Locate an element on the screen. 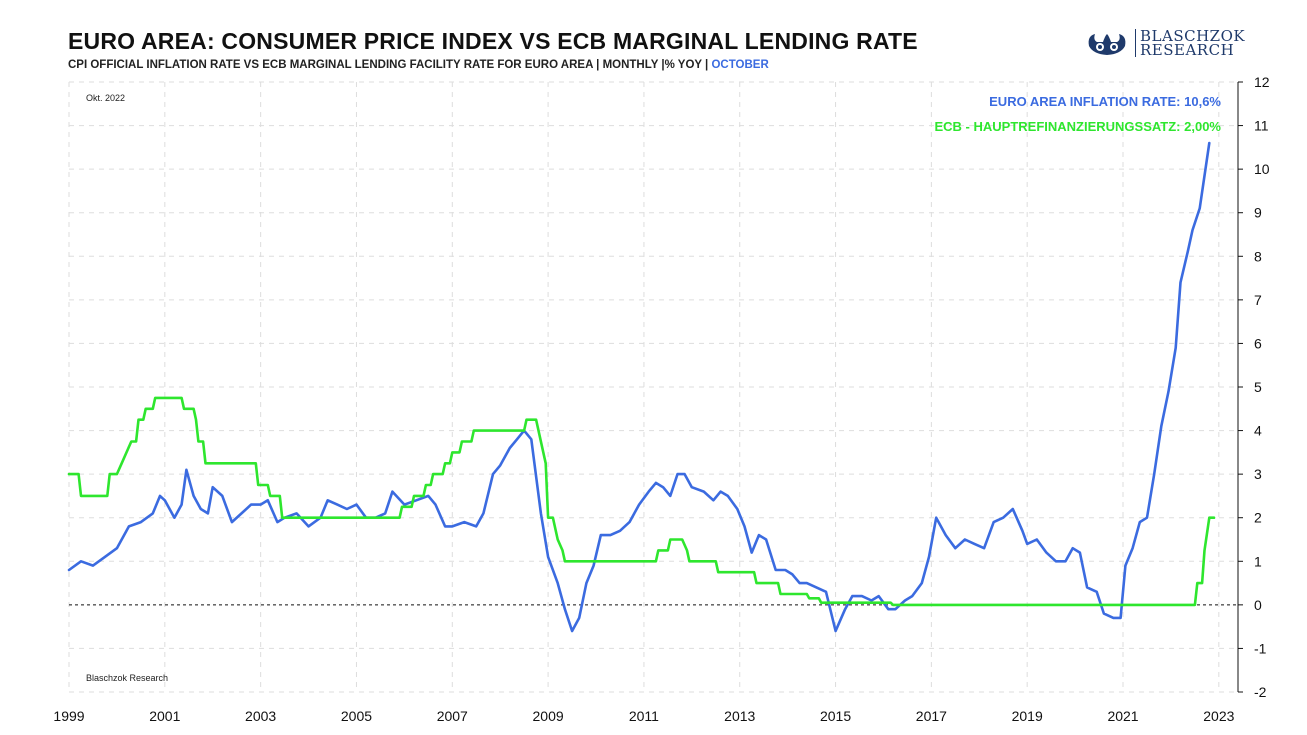 The width and height of the screenshot is (1307, 735). x-tick-label: 2015 is located at coordinates (835, 716).